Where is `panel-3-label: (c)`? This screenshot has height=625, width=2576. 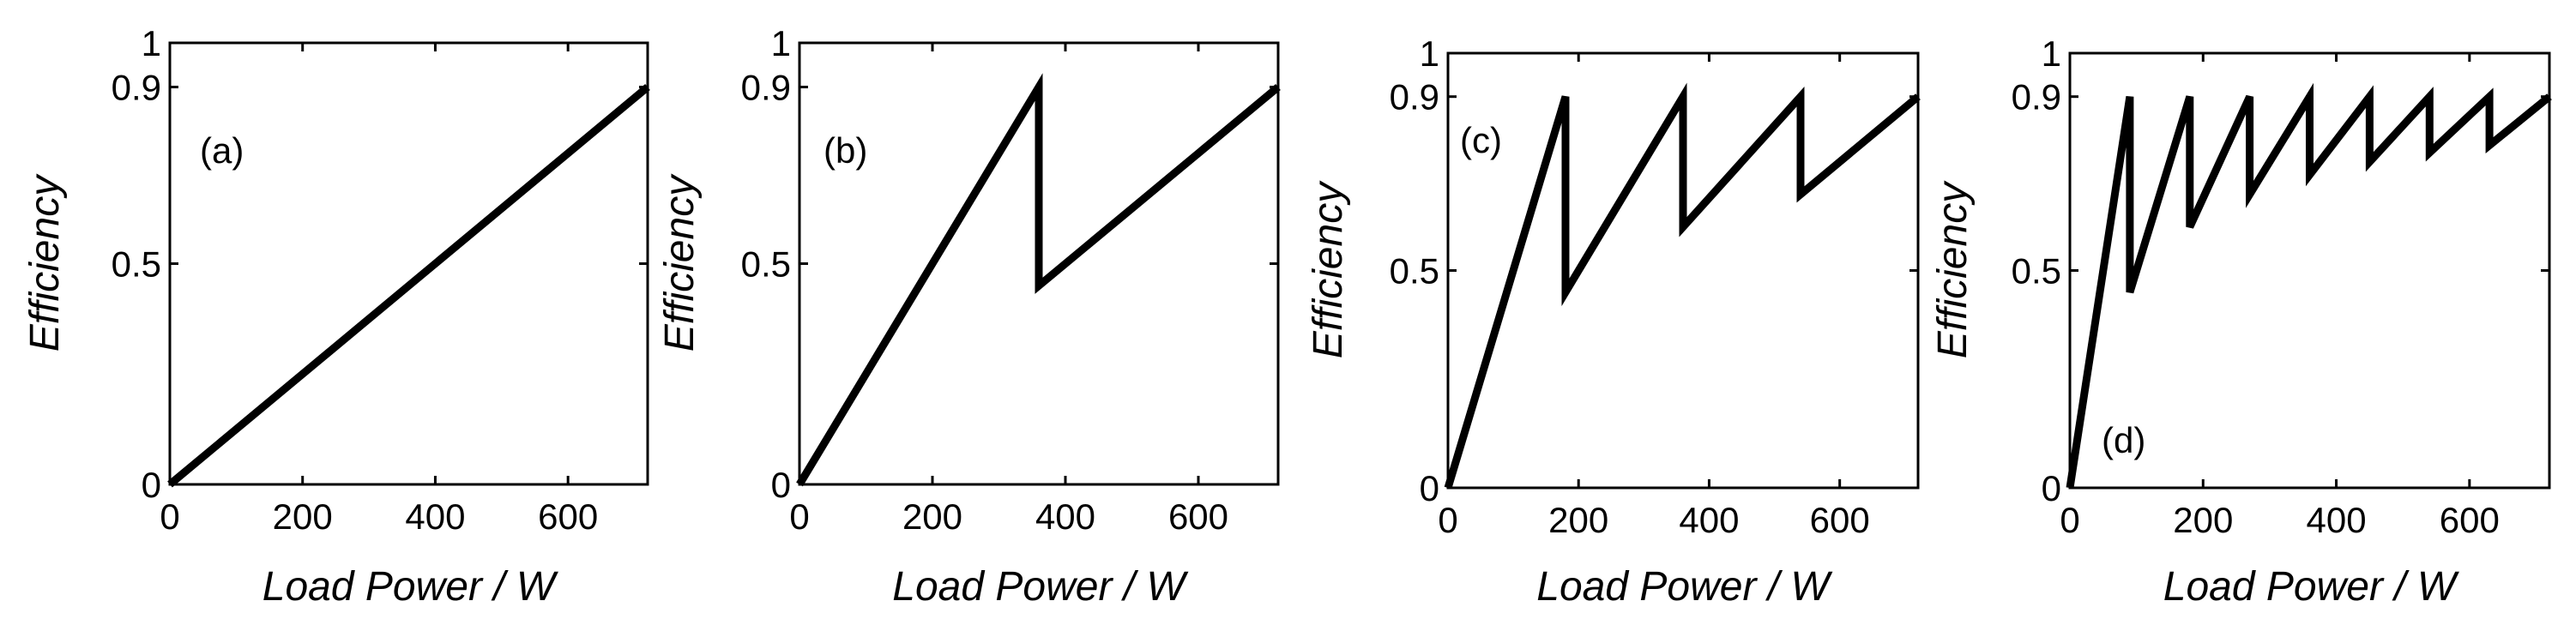
panel-3-label: (c) is located at coordinates (1481, 140).